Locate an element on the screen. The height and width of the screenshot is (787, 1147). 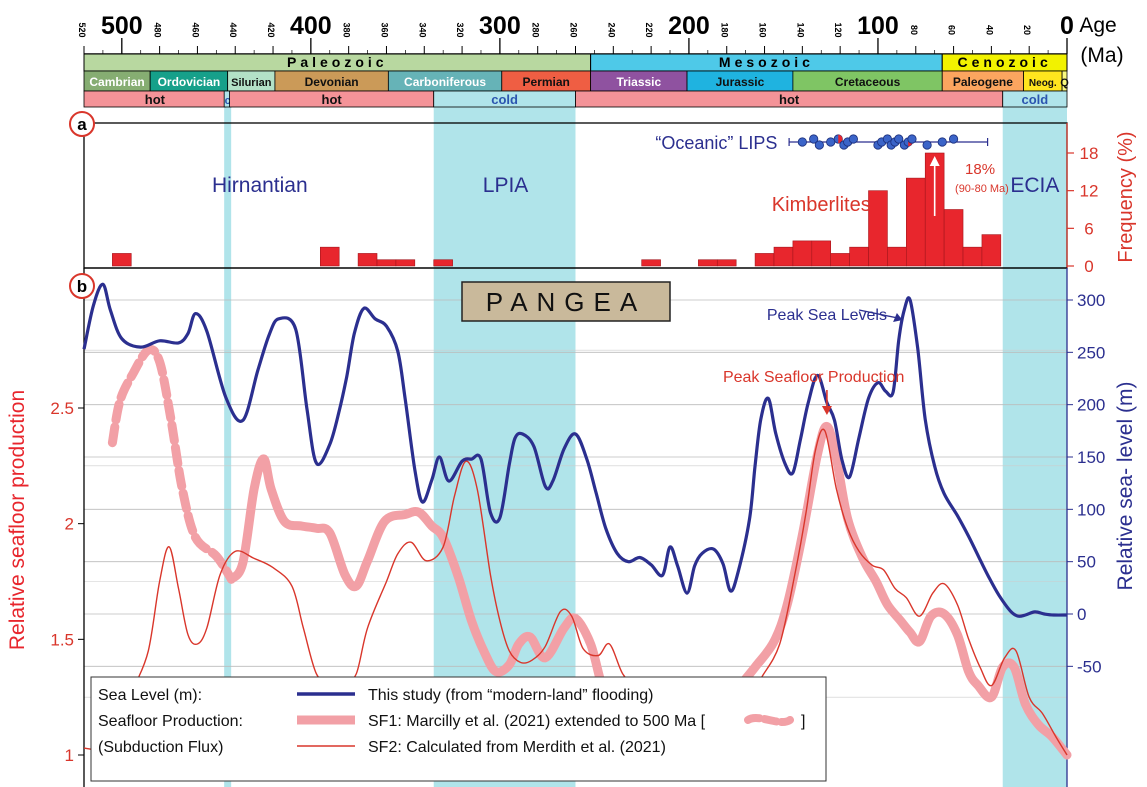
era-label: Cenozoic is located at coordinates (1005, 62).